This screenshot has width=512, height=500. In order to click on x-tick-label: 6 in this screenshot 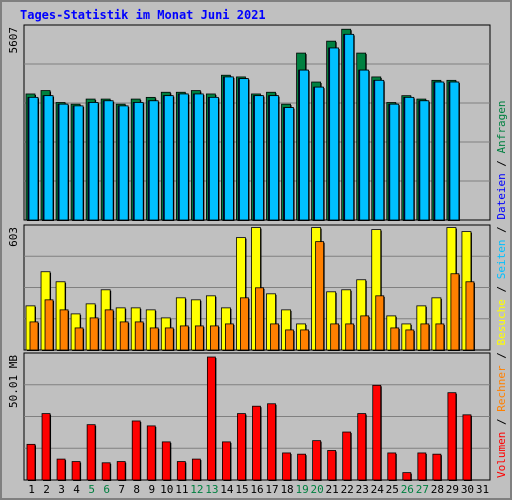, I will do `click(106, 489)`.